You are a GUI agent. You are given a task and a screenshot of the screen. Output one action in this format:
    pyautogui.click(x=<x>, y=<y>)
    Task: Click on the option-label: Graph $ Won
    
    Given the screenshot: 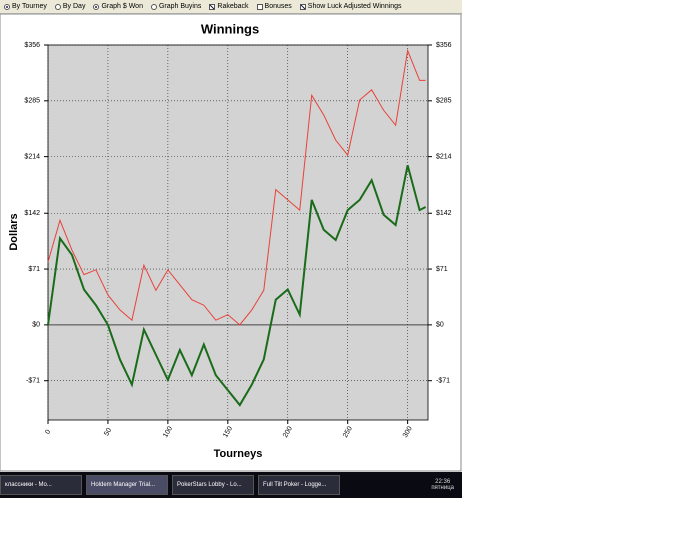 What is the action you would take?
    pyautogui.click(x=122, y=6)
    